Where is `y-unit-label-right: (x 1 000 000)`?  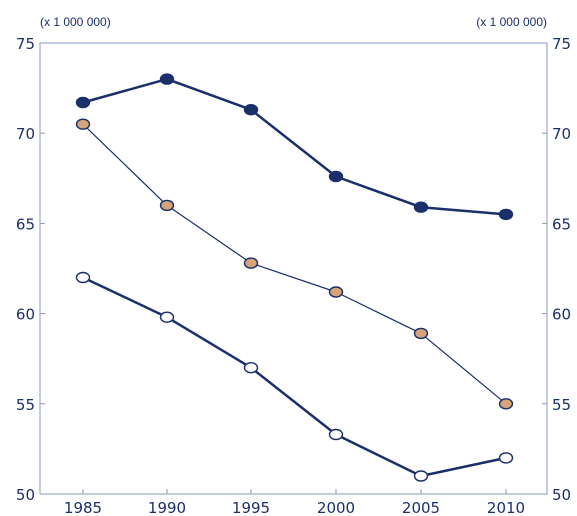
y-unit-label-right: (x 1 000 000) is located at coordinates (511, 22).